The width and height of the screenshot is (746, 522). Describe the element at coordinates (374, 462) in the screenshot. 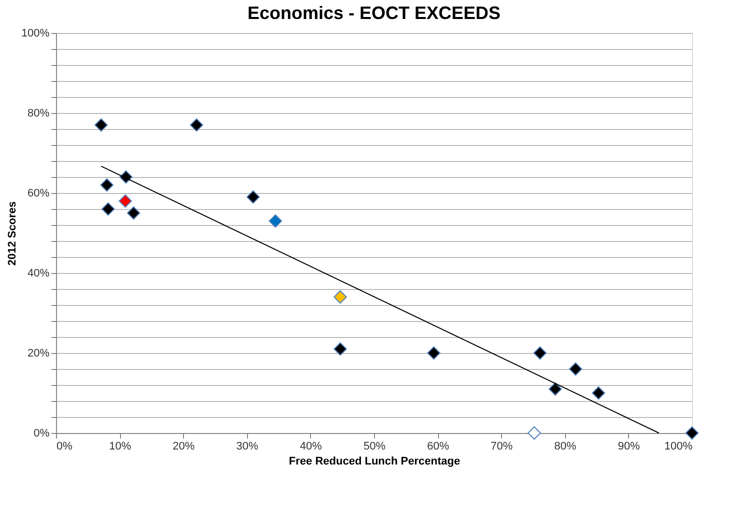

I see `x-axis-title: Free Reduced Lunch Percentage` at that location.